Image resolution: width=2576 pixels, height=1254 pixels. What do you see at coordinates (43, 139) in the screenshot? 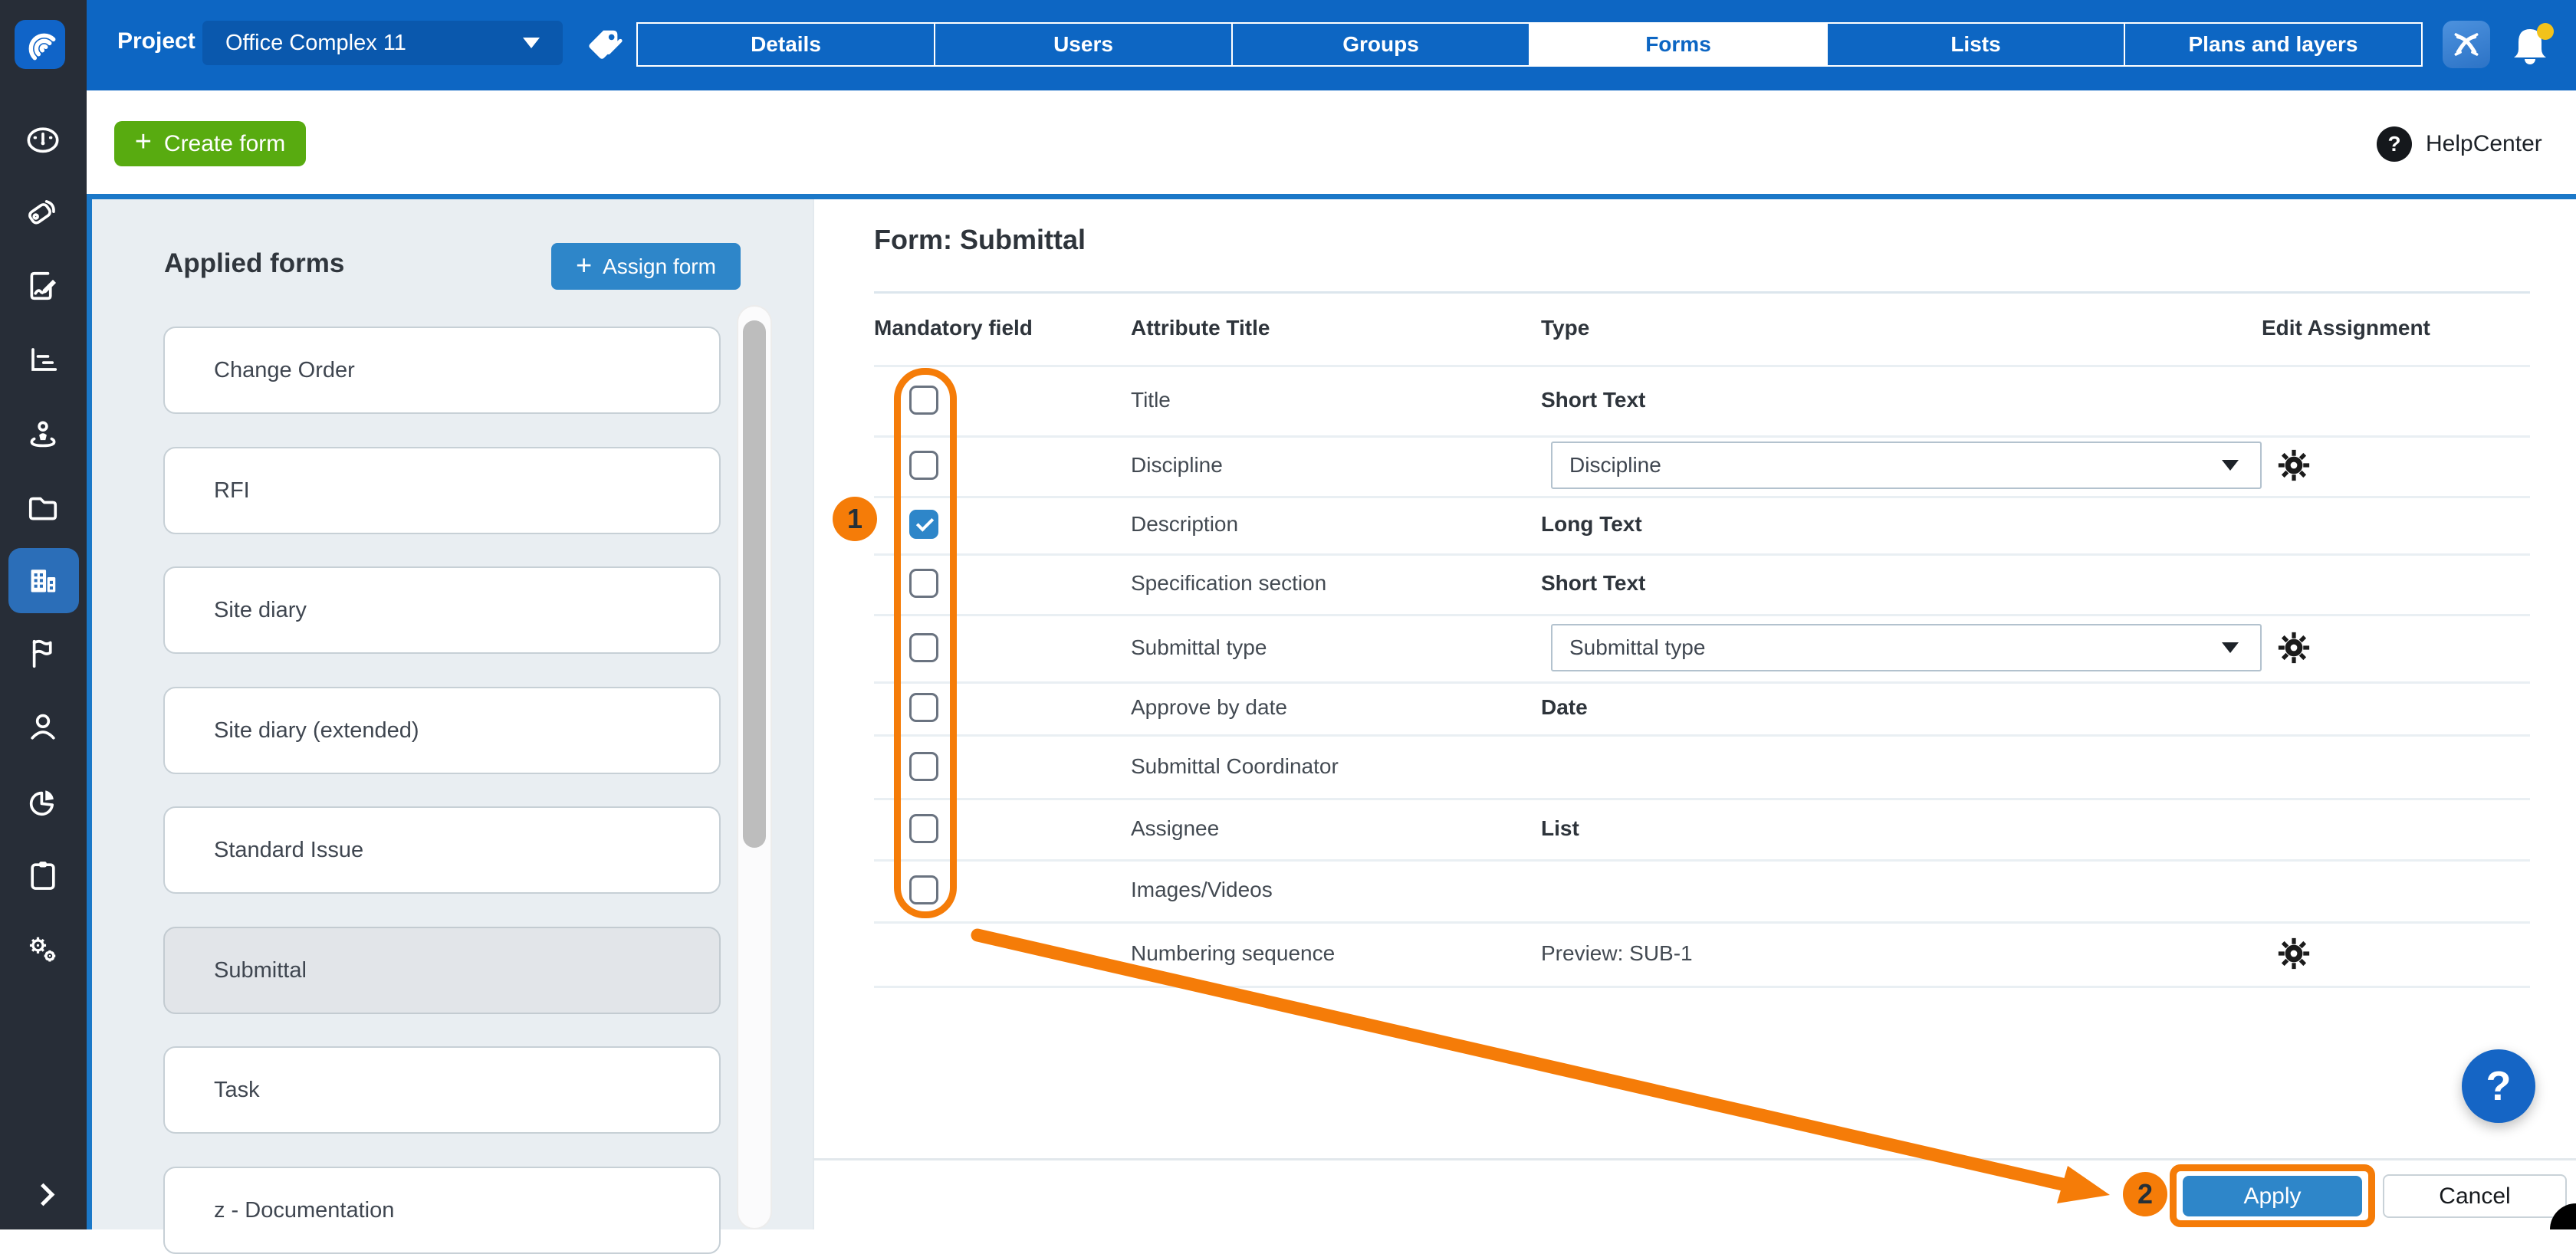
I see `dashboard-gauge-icon` at bounding box center [43, 139].